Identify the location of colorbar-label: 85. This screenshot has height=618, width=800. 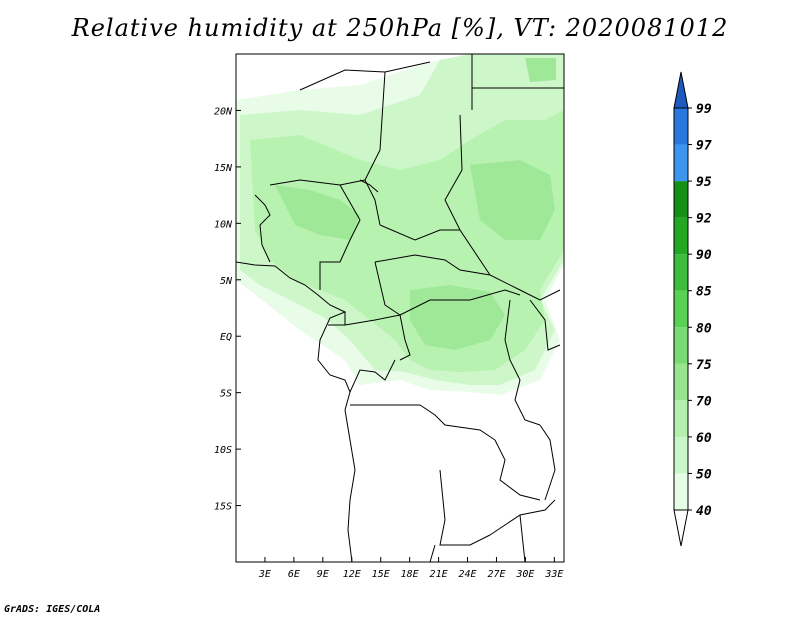
(704, 292).